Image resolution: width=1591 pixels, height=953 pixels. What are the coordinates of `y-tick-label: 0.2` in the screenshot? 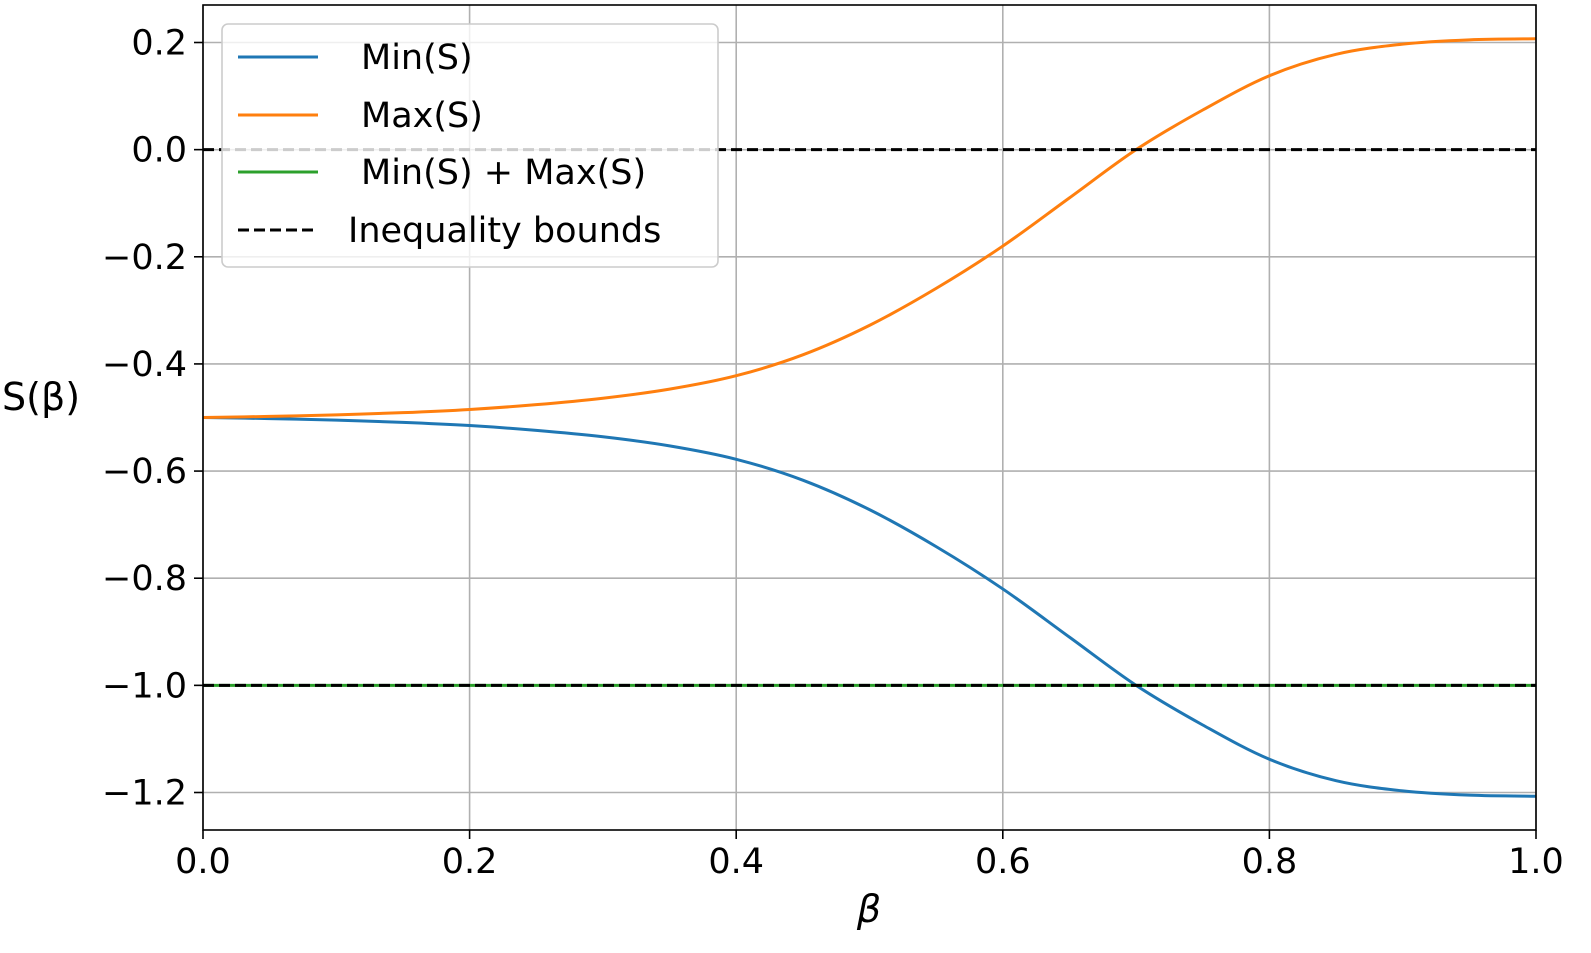 It's located at (159, 44).